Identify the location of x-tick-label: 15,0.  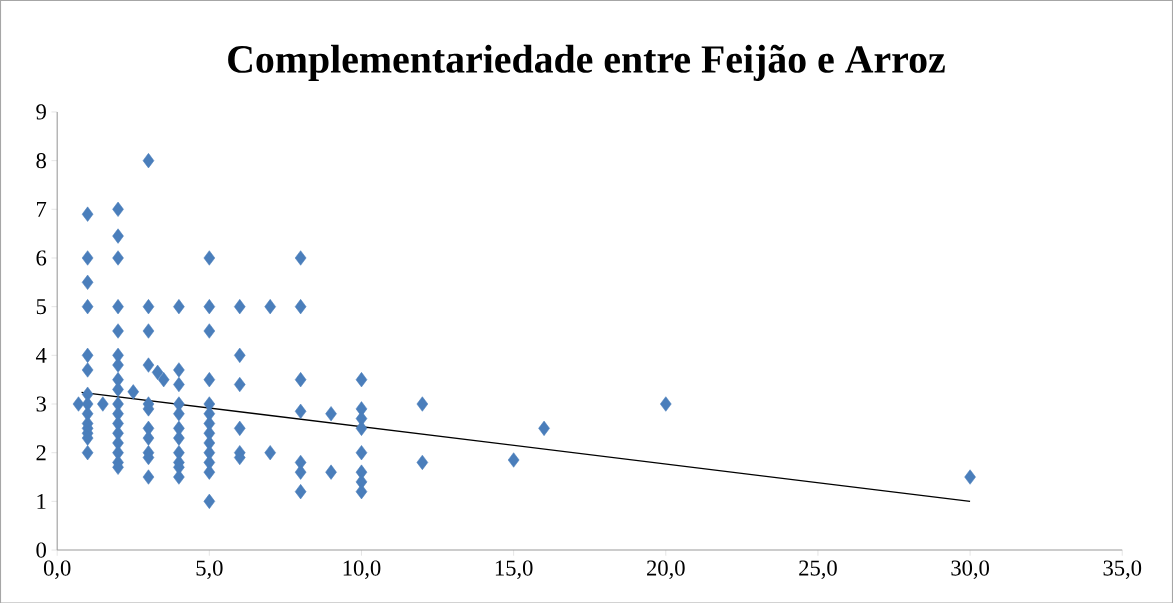
(514, 569).